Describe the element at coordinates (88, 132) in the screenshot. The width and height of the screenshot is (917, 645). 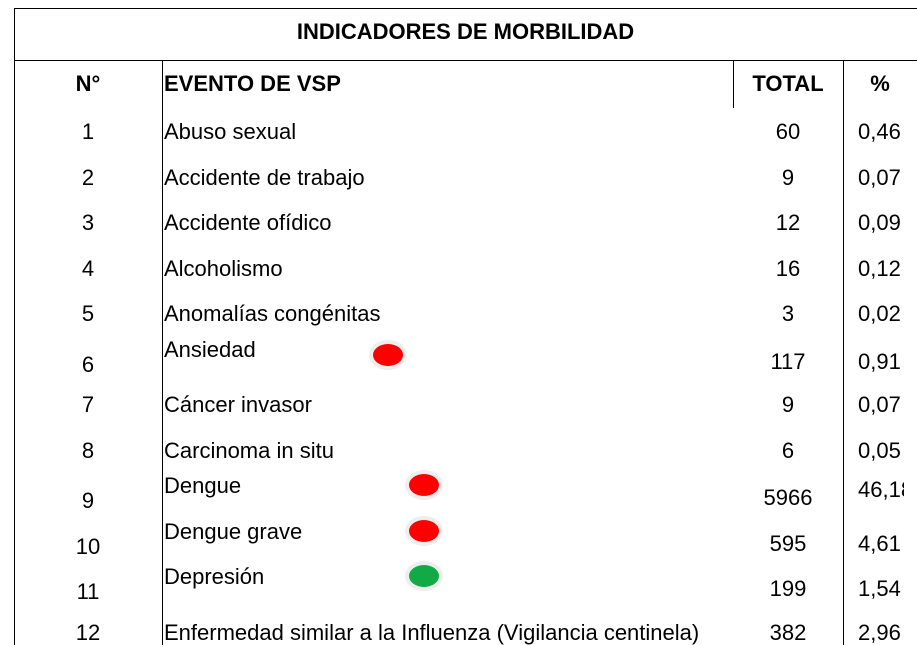
I see `cell: 1` at that location.